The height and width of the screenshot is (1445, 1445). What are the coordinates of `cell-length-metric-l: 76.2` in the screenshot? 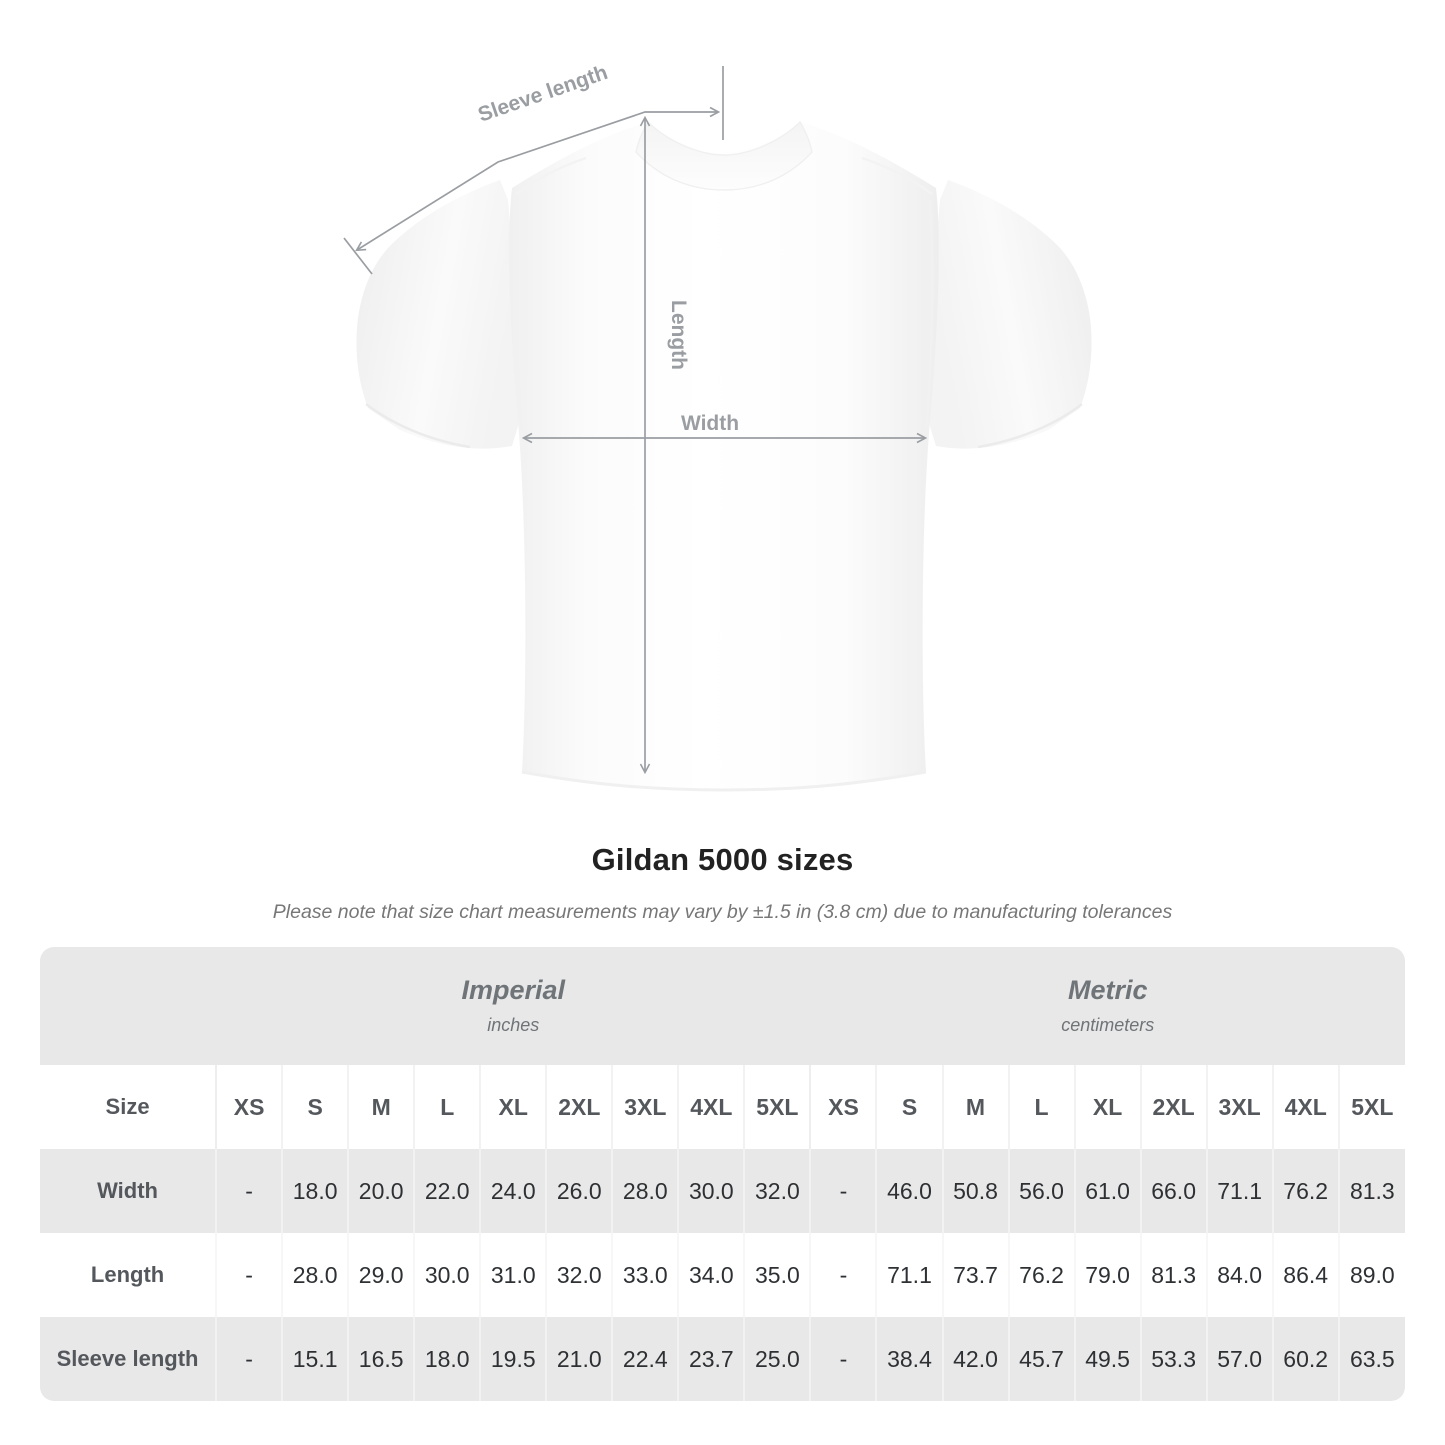 It's located at (1041, 1275).